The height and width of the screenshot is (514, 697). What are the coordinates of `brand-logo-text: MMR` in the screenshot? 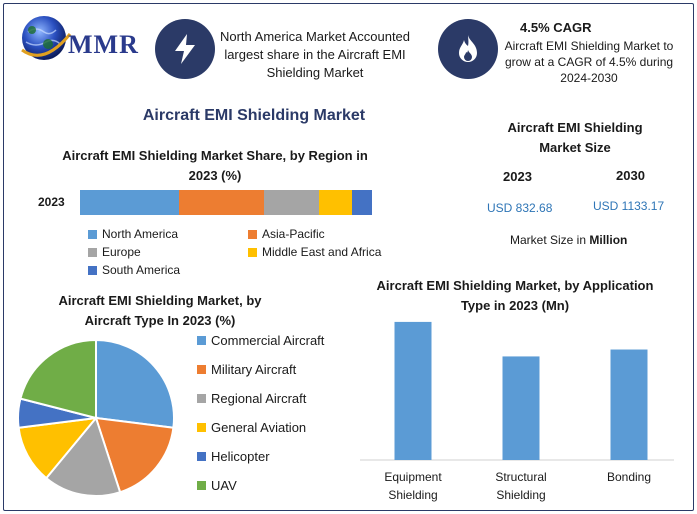 It's located at (103, 44).